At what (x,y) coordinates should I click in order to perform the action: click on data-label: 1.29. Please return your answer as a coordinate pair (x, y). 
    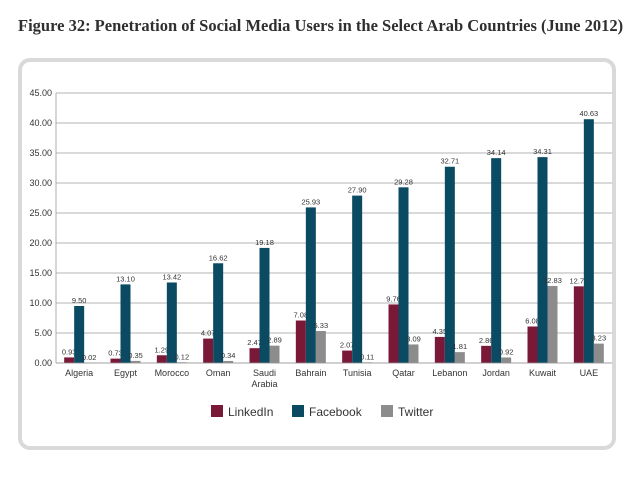
    Looking at the image, I should click on (162, 349).